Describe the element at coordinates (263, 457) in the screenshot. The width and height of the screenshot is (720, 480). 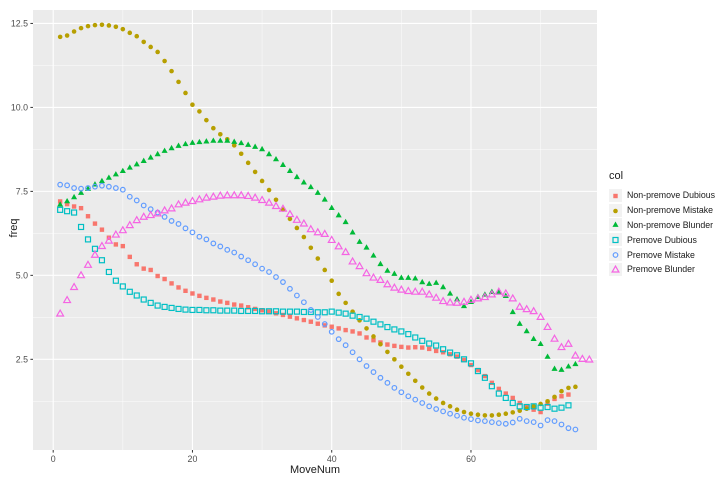
I see `x-axis: 0 20 40 60` at that location.